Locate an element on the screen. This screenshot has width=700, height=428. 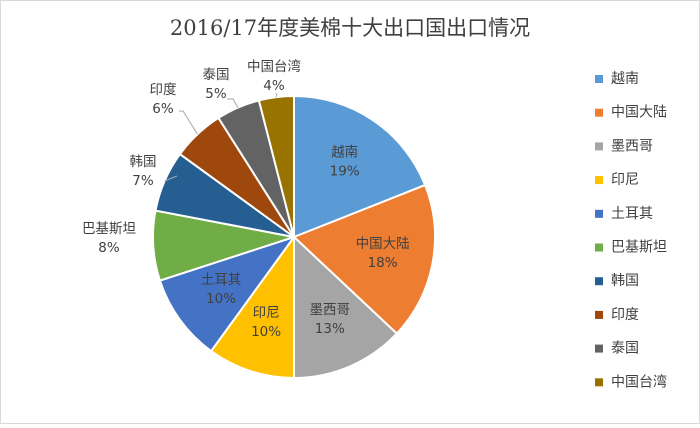
slice-value-label-1: 18% is located at coordinates (383, 263).